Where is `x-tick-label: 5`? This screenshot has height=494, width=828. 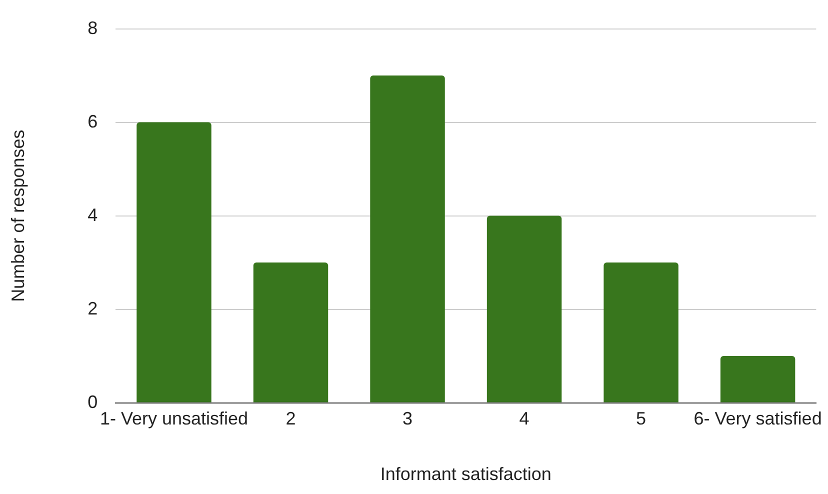 x-tick-label: 5 is located at coordinates (641, 418).